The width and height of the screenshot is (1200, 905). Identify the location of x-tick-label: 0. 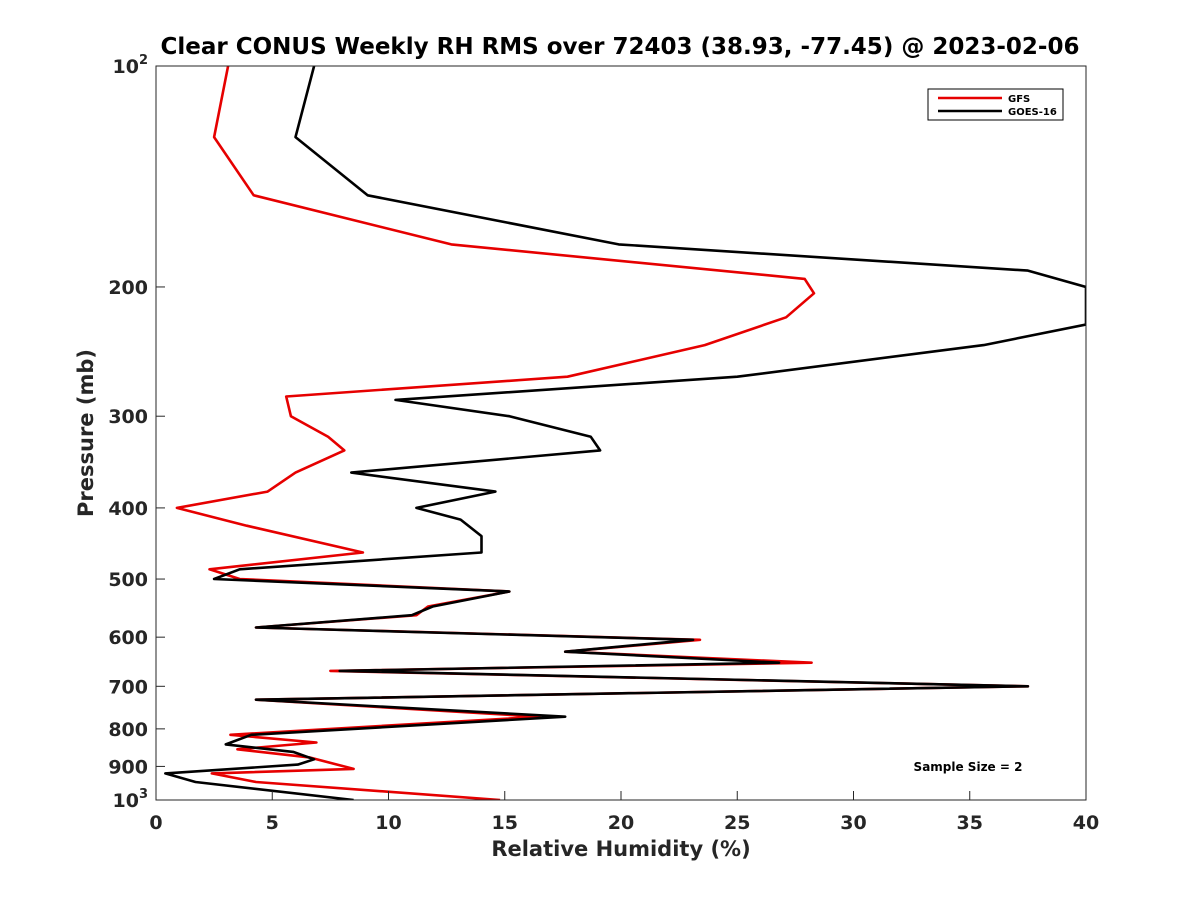
(155, 823).